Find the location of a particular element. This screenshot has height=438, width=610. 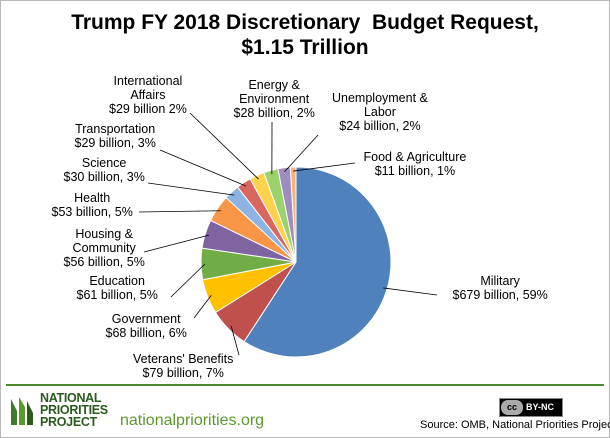

slice-label: International Affairs $29 billion 2% is located at coordinates (148, 95).